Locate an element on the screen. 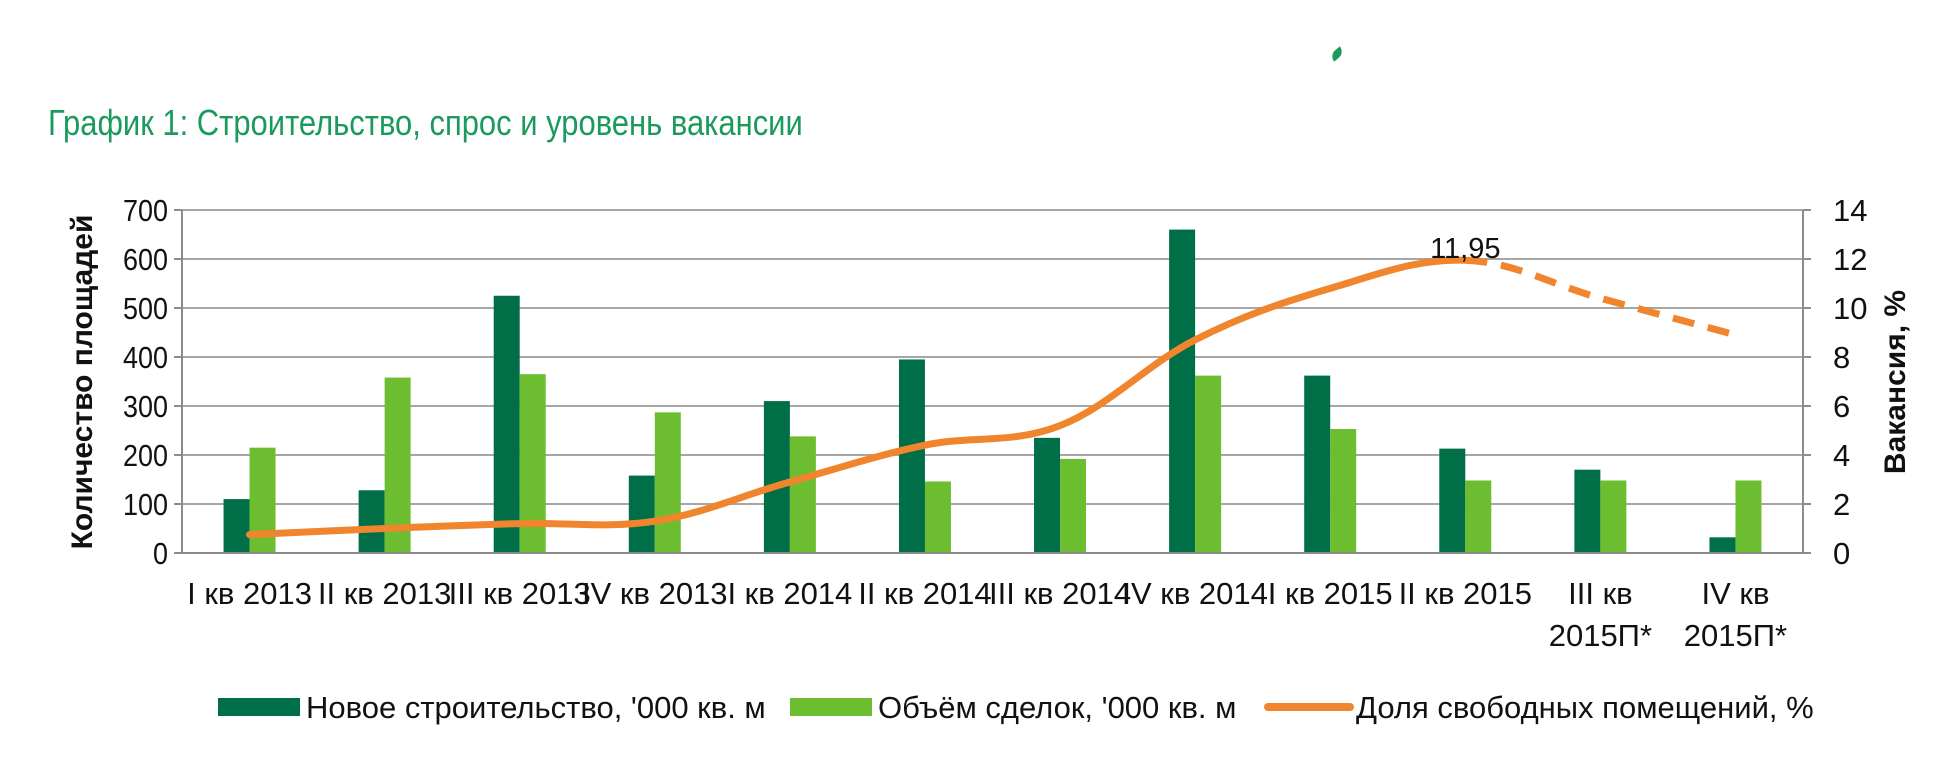  left-tick-label: 400 is located at coordinates (145, 357).